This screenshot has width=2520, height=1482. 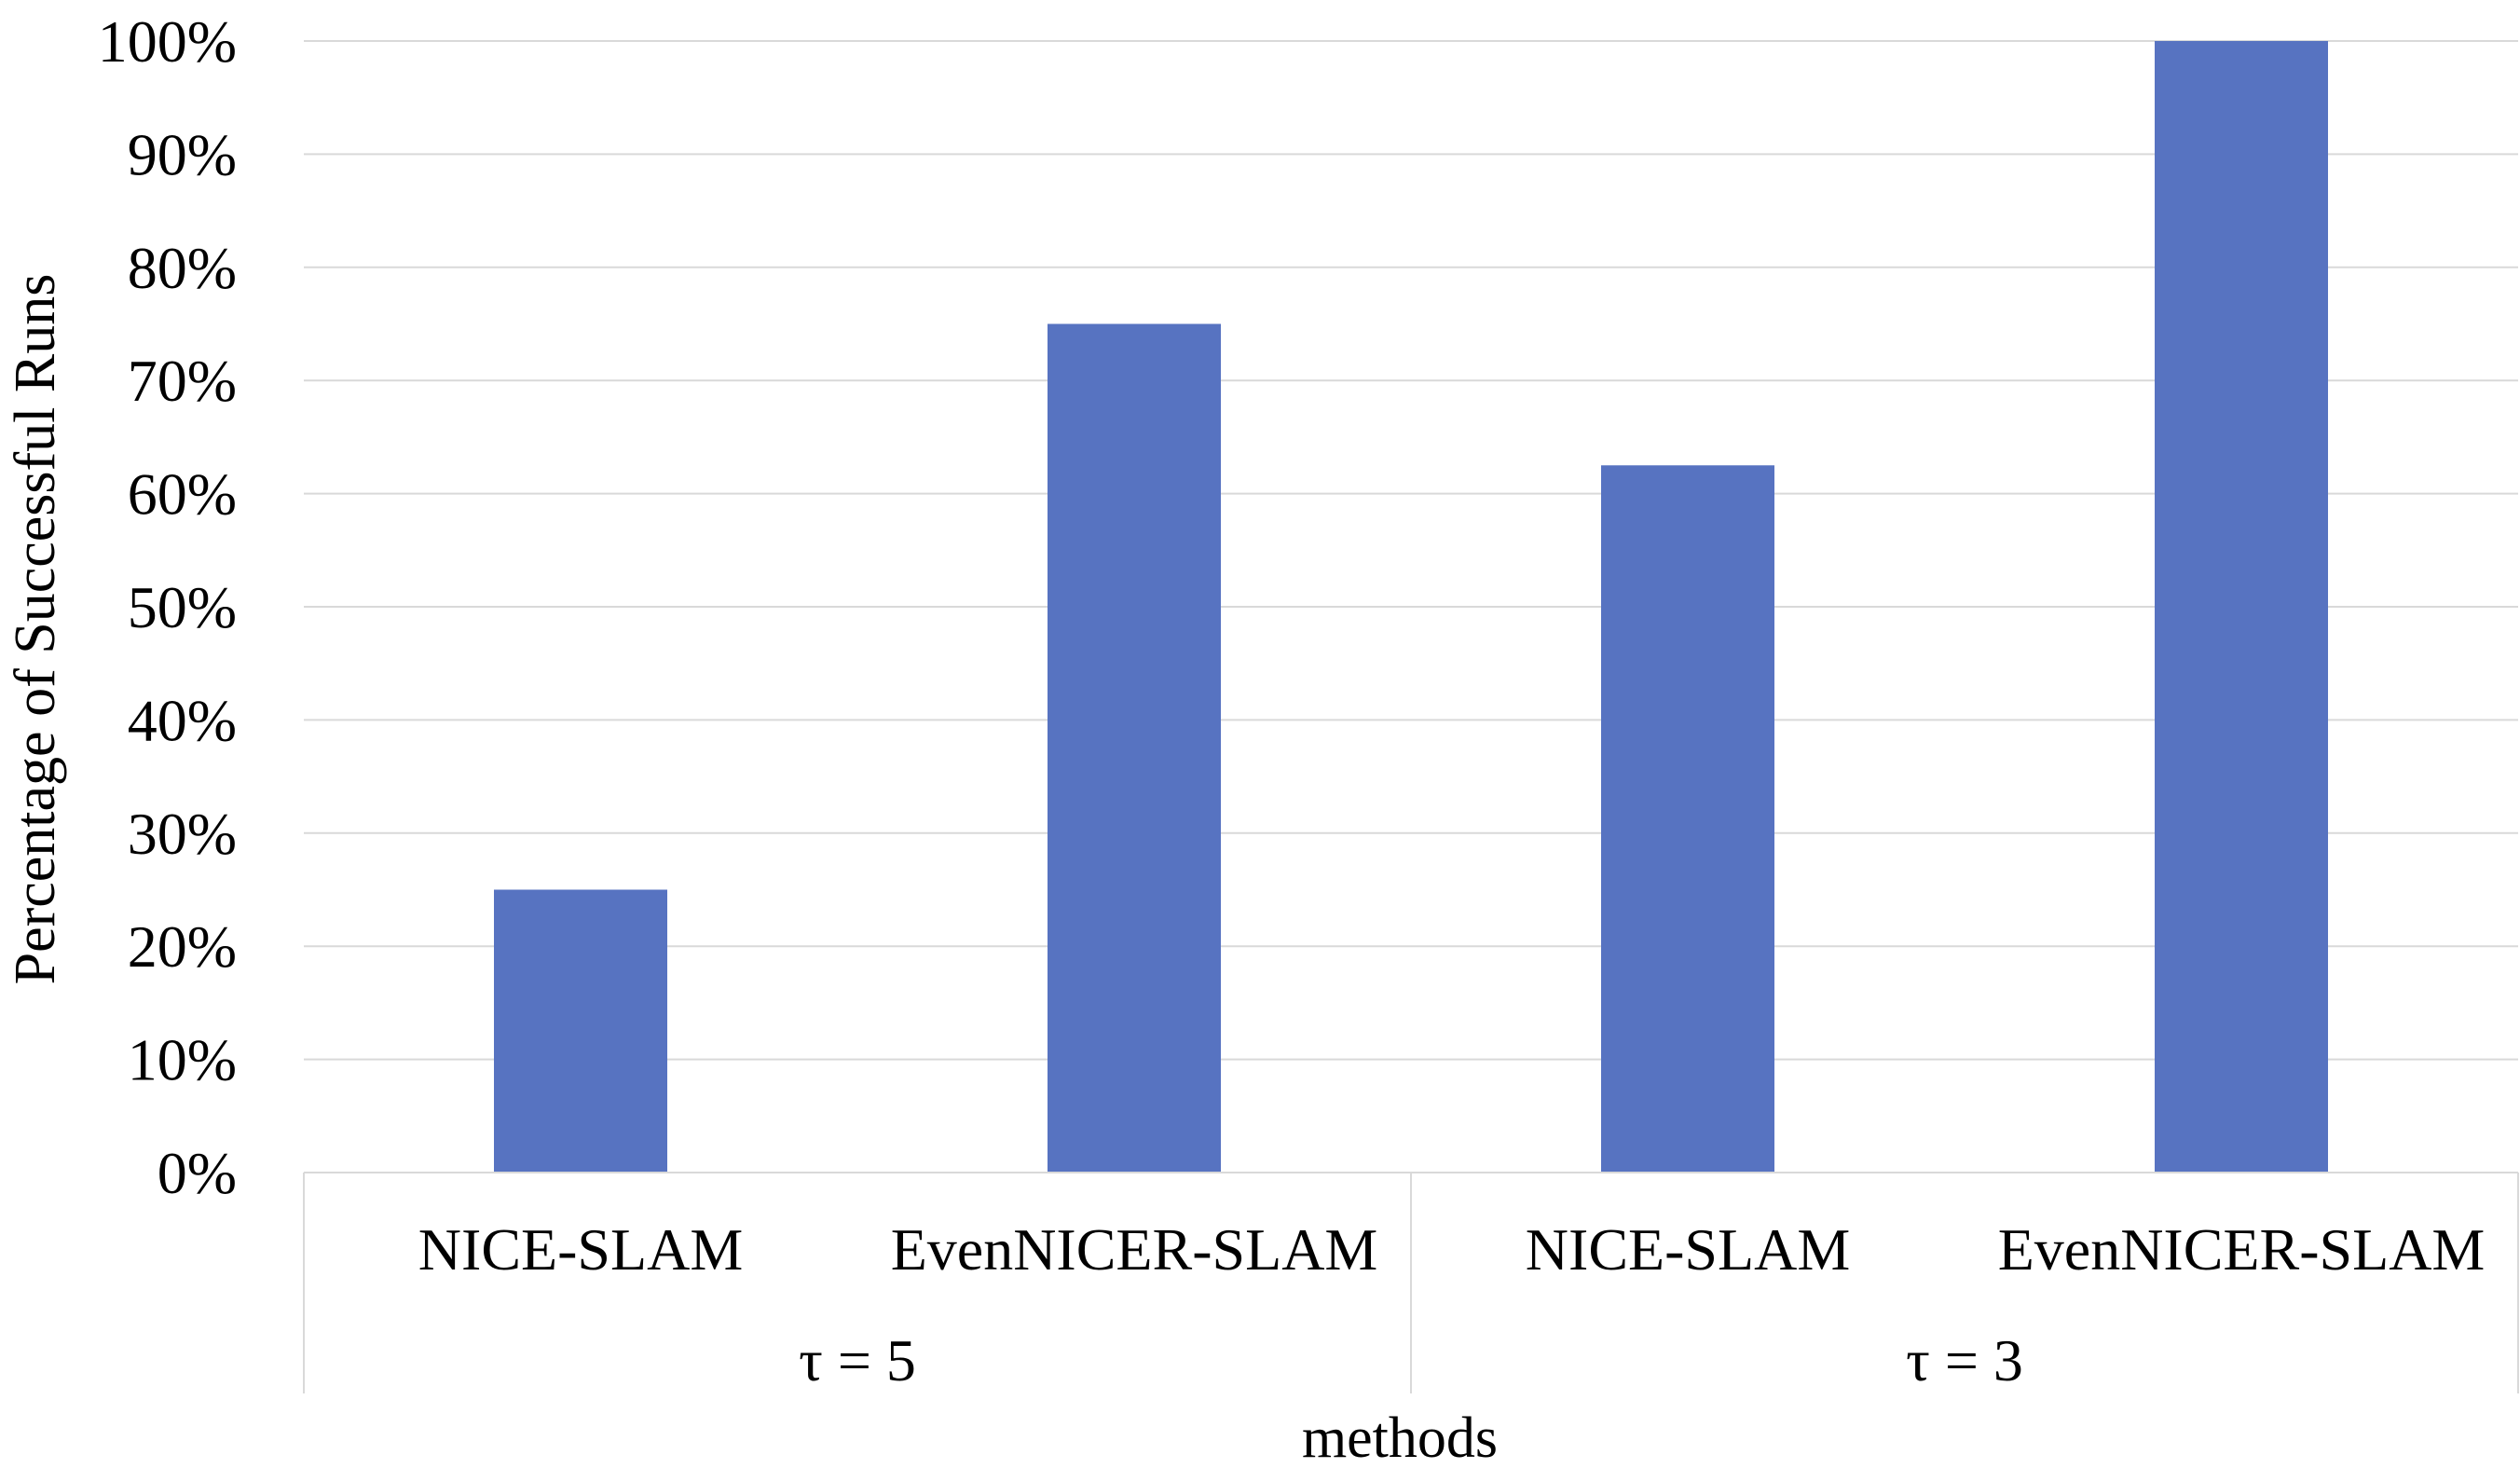 What do you see at coordinates (1411, 1360) in the screenshot?
I see `x-group-labels: τ = 5 τ = 3` at bounding box center [1411, 1360].